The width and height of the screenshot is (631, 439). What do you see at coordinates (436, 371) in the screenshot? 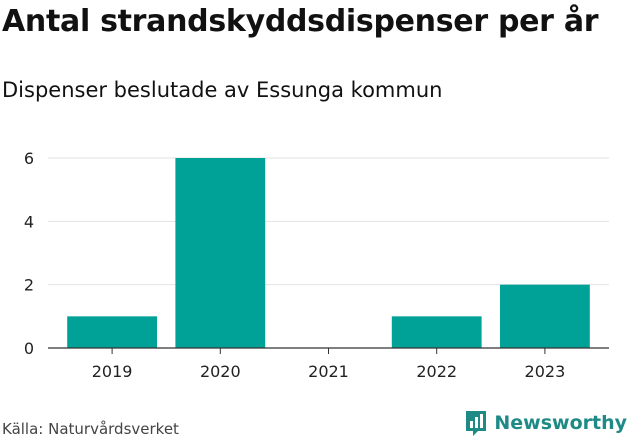
I see `x-tick-label: 2022` at bounding box center [436, 371].